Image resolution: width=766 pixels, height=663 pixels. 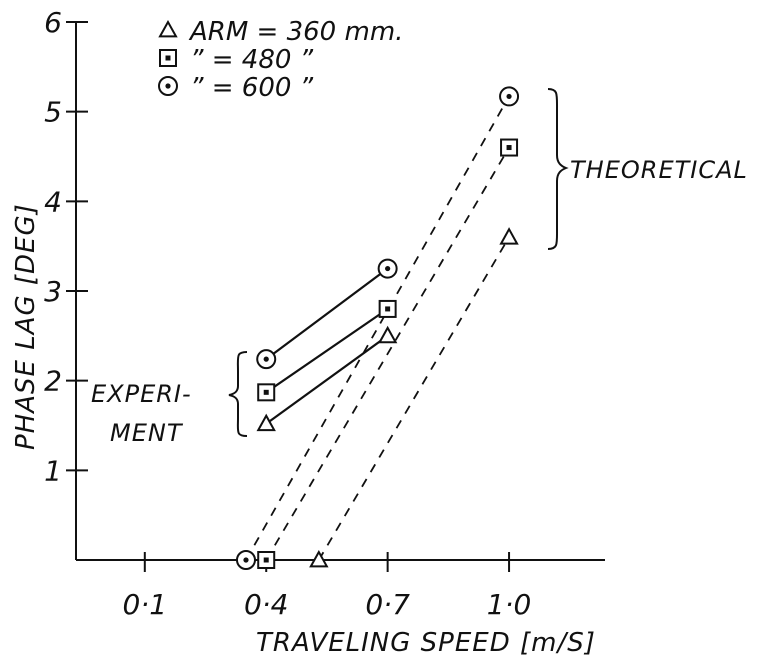 I want to click on x-tick-label: 0·7, so click(x=387, y=604).